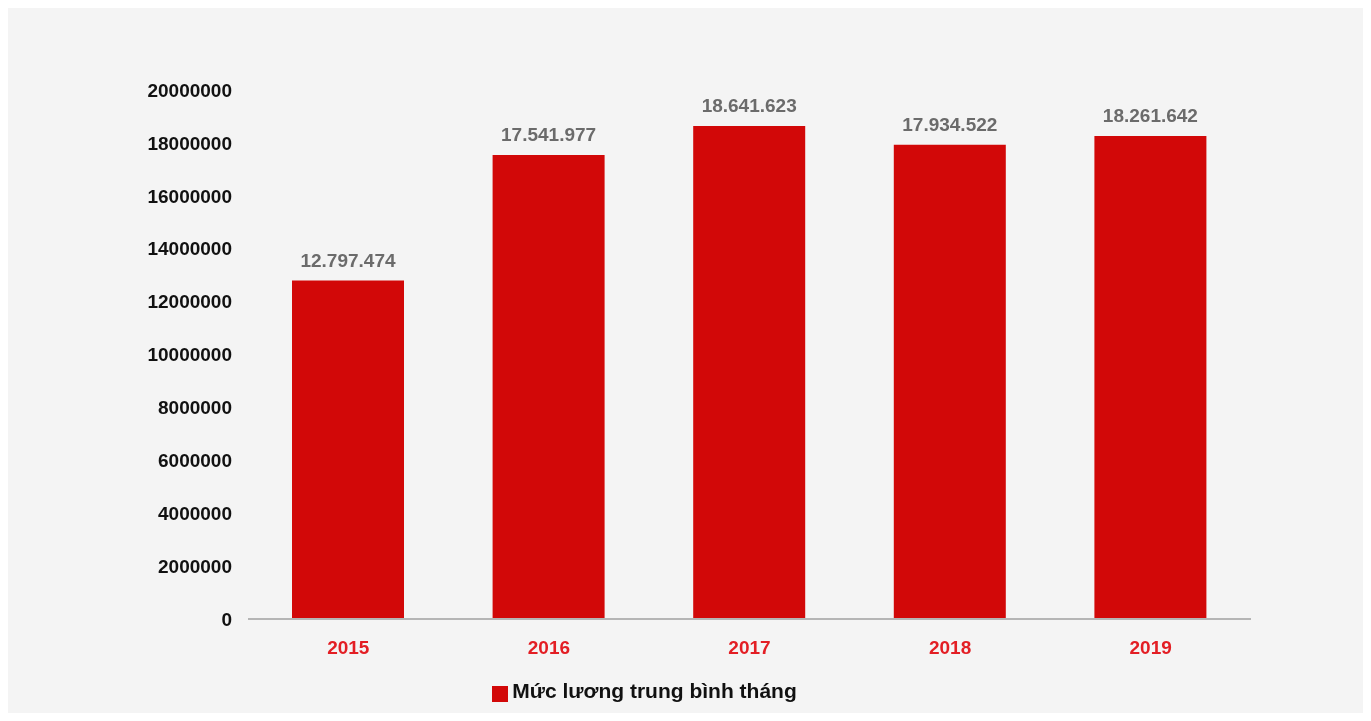 The height and width of the screenshot is (721, 1371). I want to click on y-tick-label: 2000000, so click(195, 566).